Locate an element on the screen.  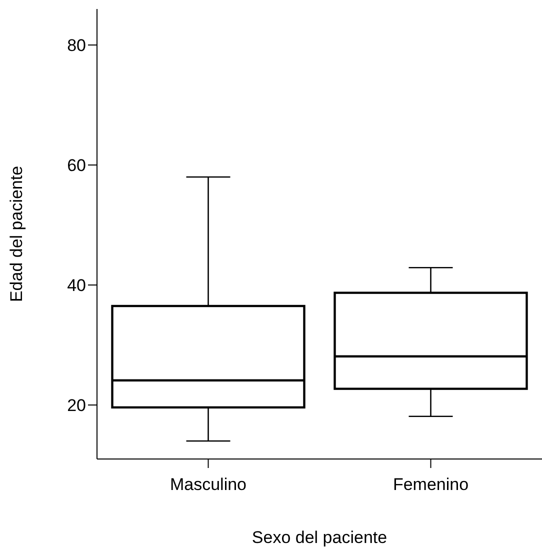
y-tick-label: 20 is located at coordinates (76, 406).